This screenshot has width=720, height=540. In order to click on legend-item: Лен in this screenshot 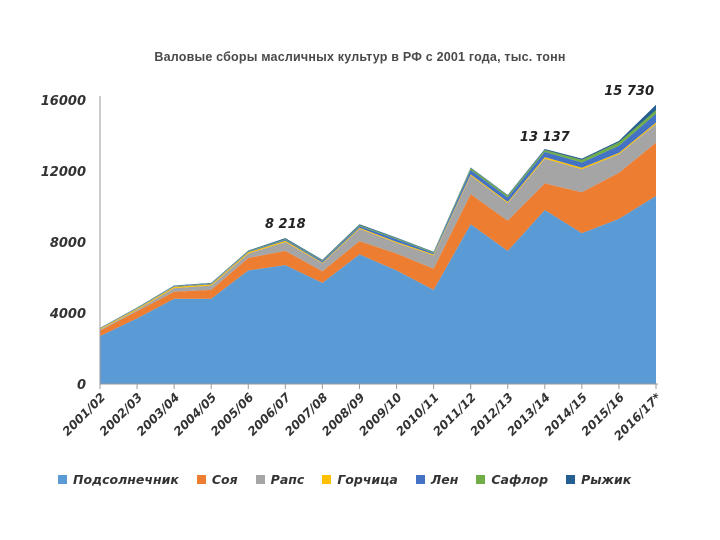, I will do `click(437, 479)`.